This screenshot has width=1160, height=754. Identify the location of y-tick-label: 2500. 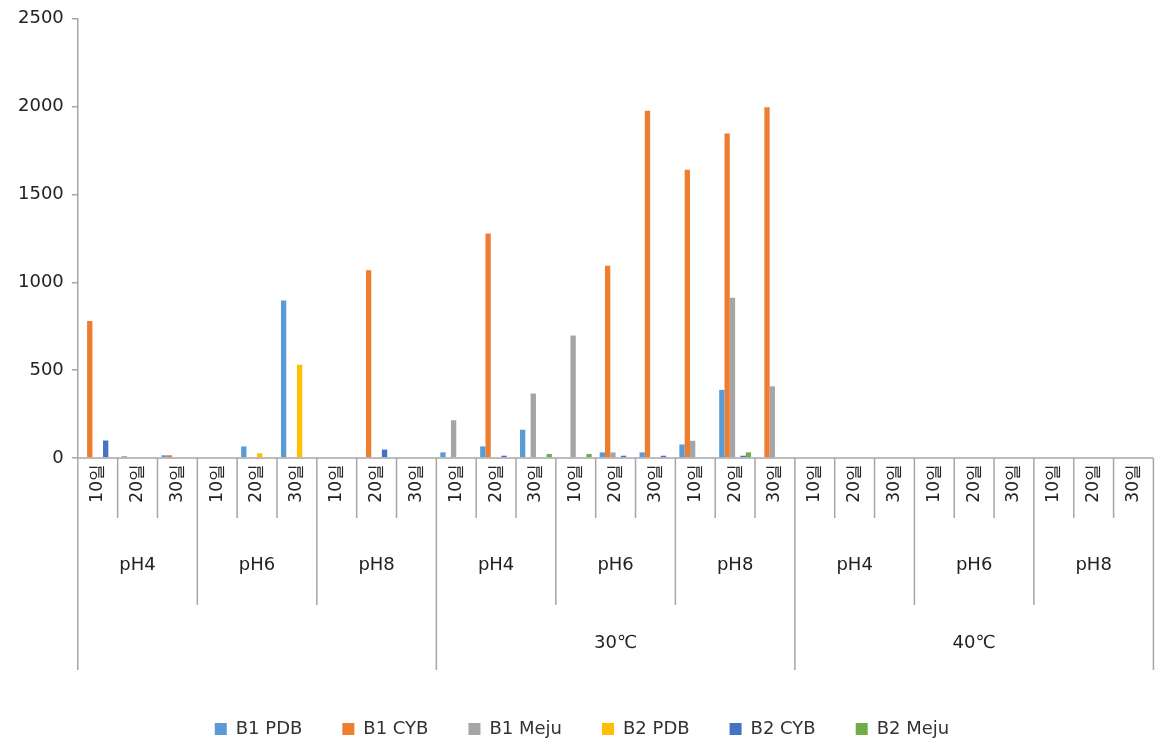
(41, 17).